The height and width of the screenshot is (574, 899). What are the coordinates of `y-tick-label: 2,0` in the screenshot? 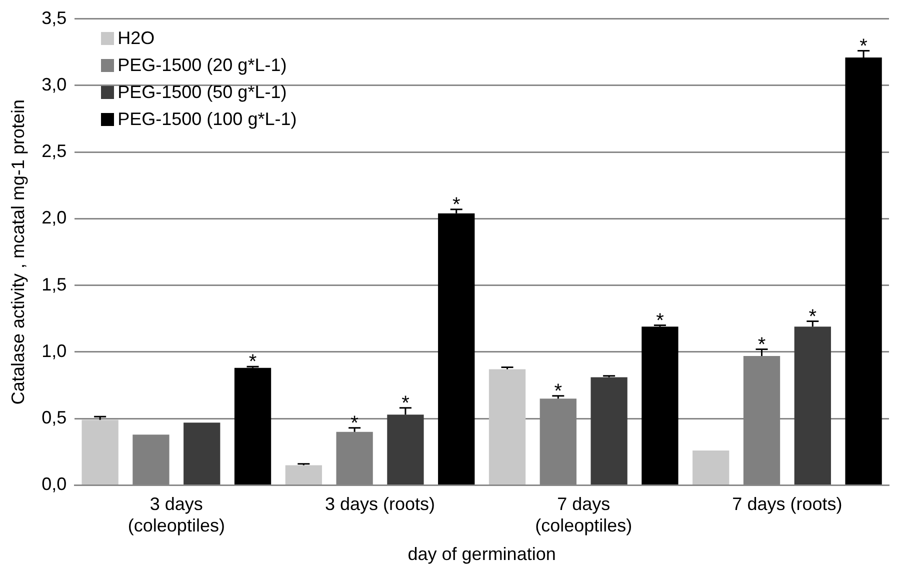 It's located at (54, 218).